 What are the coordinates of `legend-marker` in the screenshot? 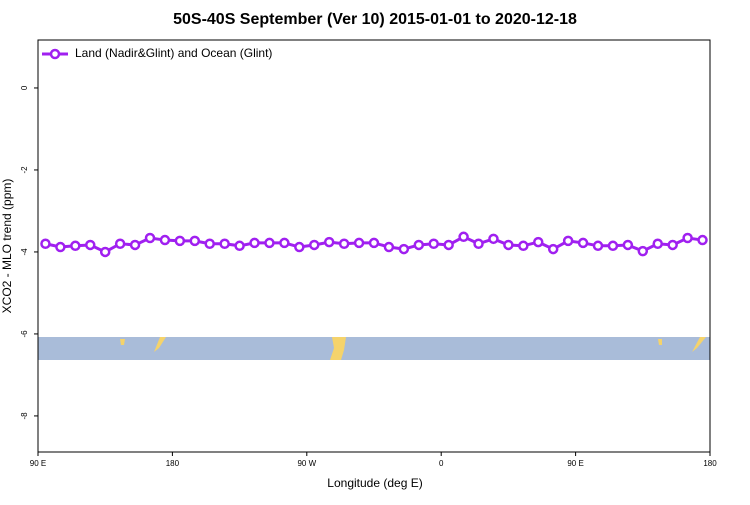 It's located at (55, 54).